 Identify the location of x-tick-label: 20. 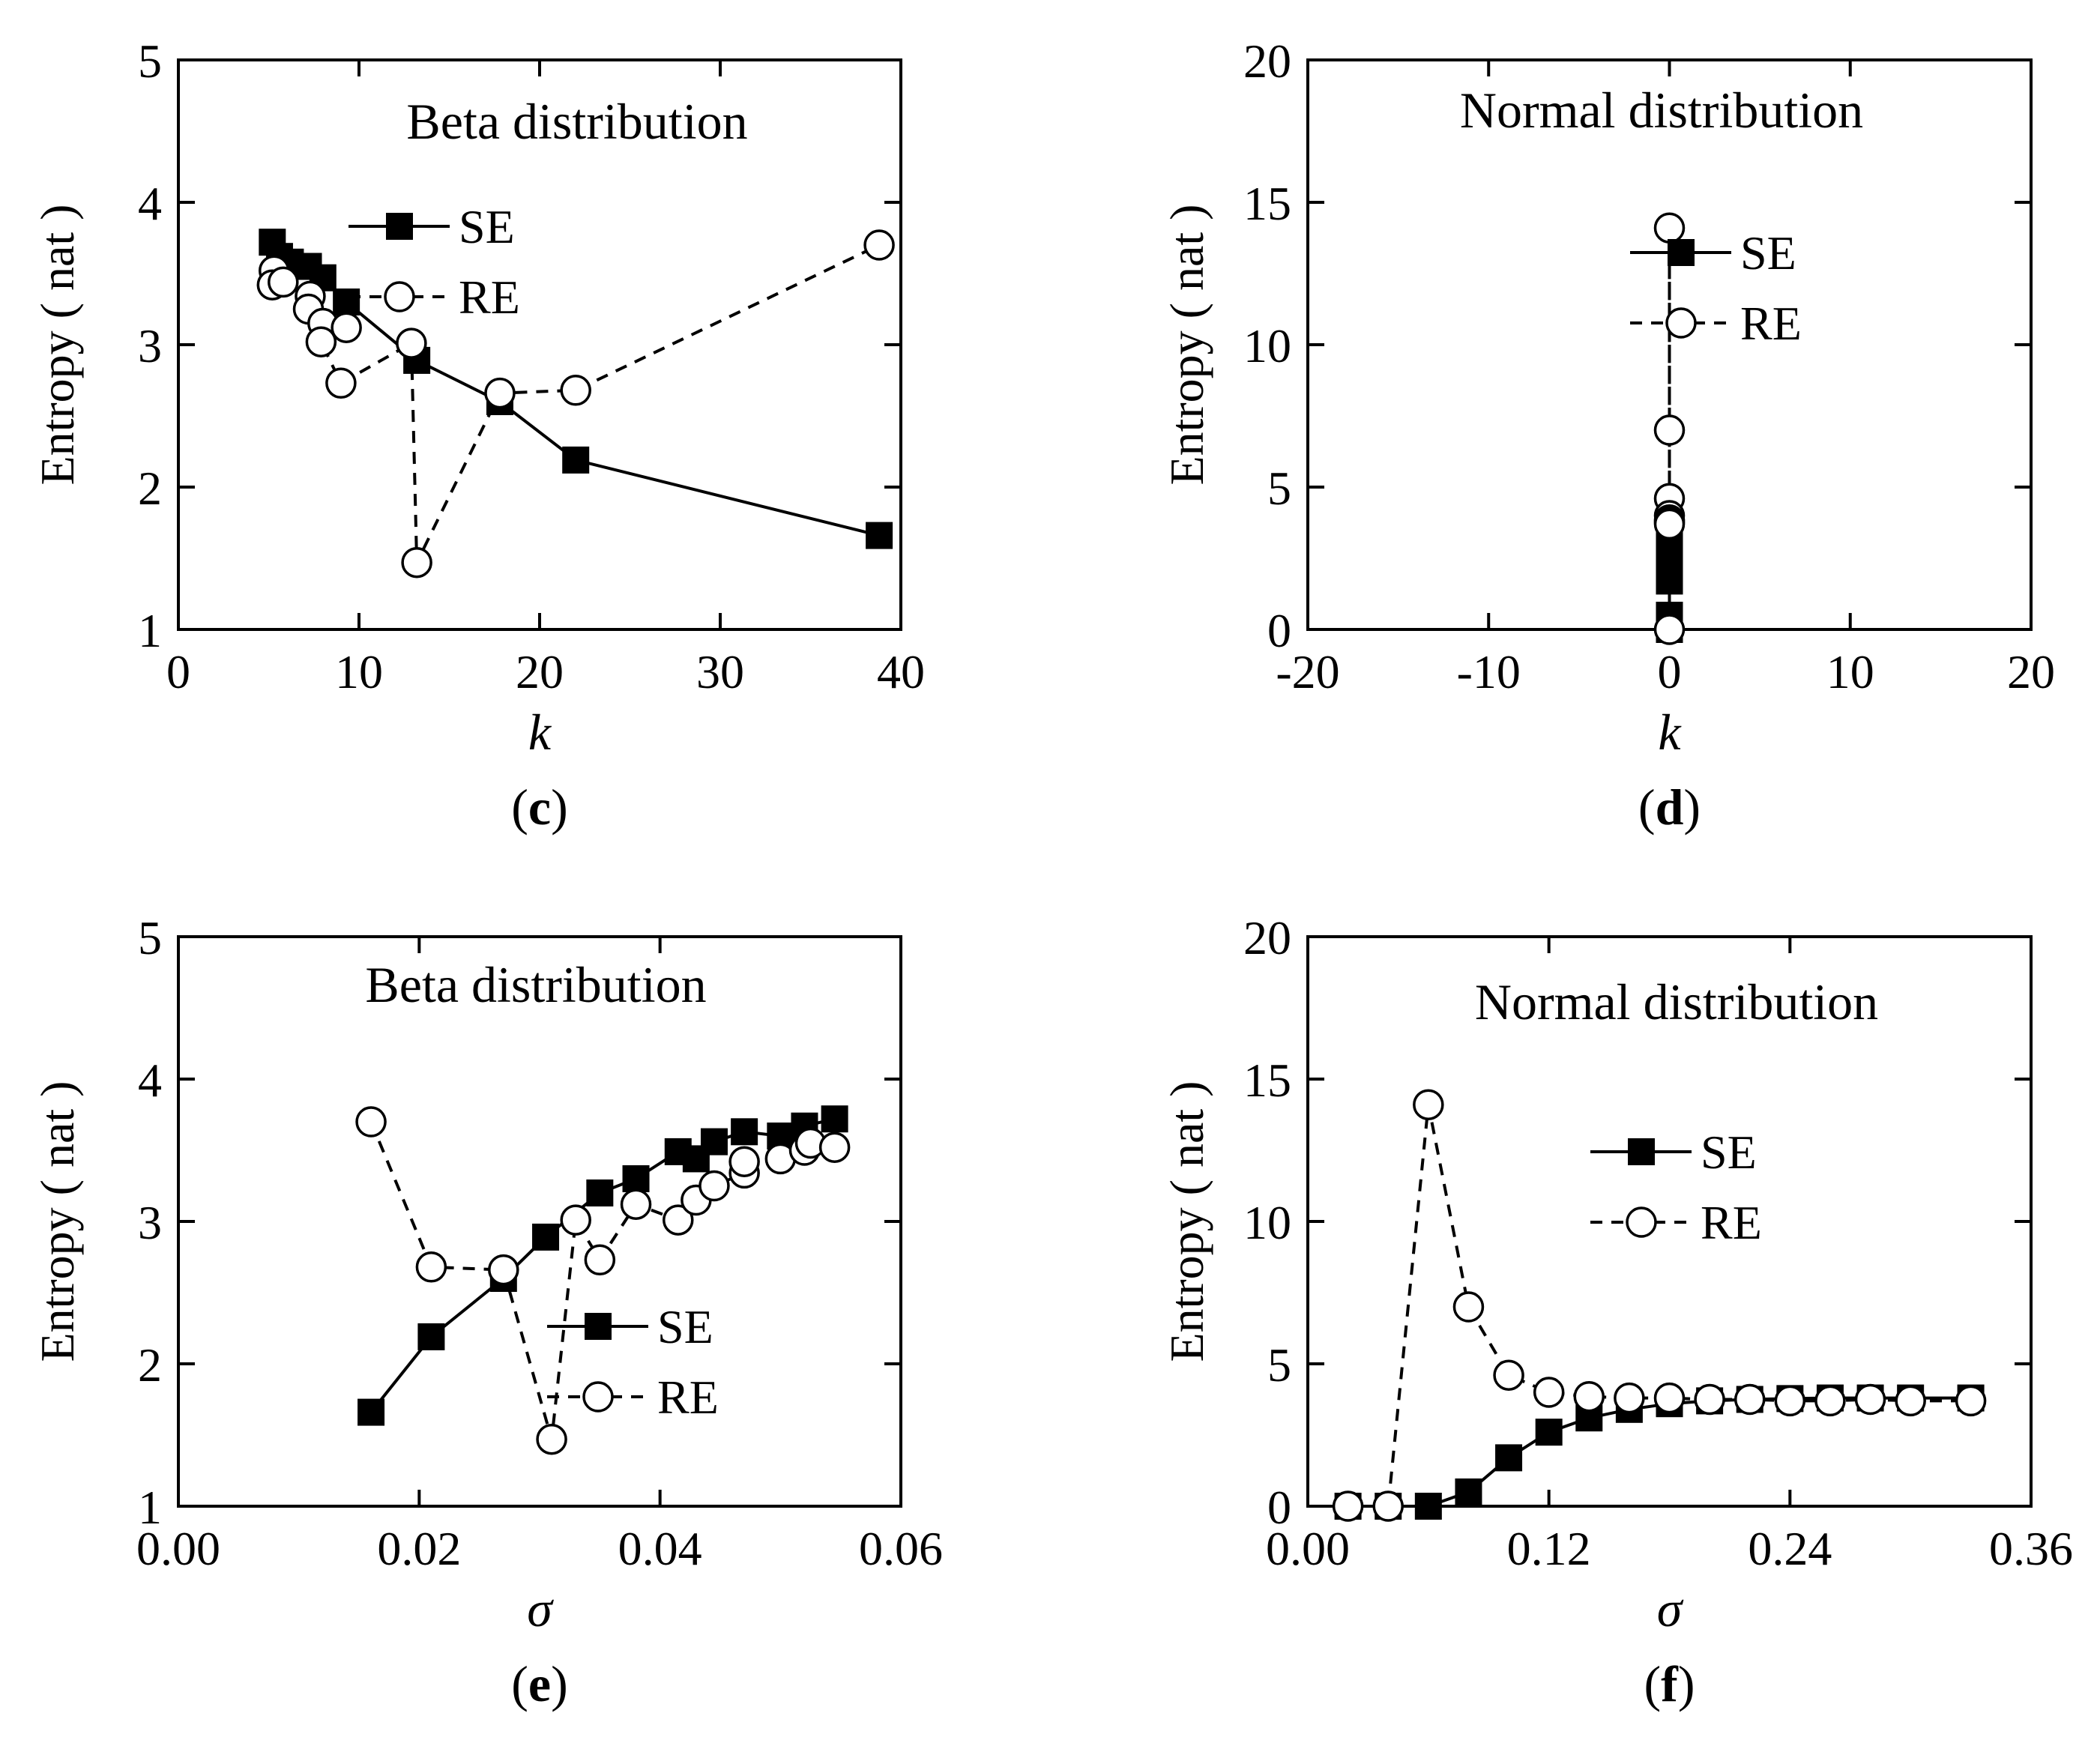
(540, 671).